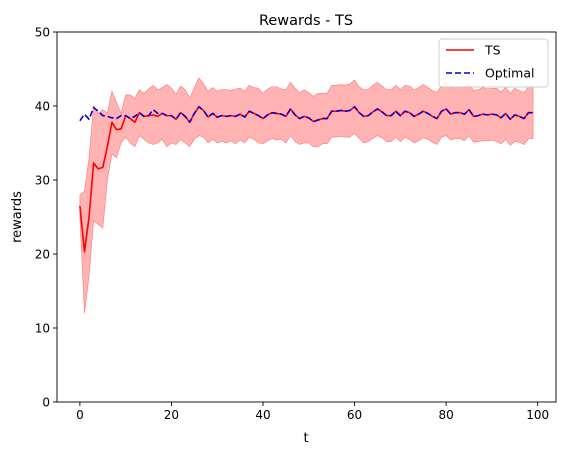  What do you see at coordinates (42, 106) in the screenshot?
I see `y-tick-label: 40` at bounding box center [42, 106].